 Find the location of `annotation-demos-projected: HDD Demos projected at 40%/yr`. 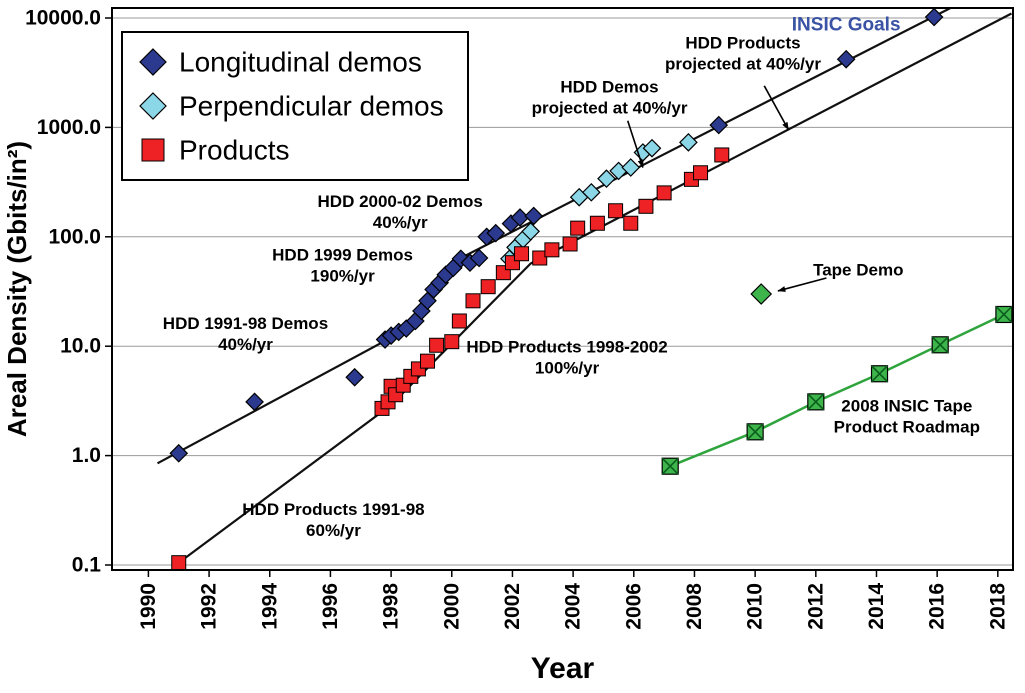

annotation-demos-projected: HDD Demos projected at 40%/yr is located at coordinates (610, 122).